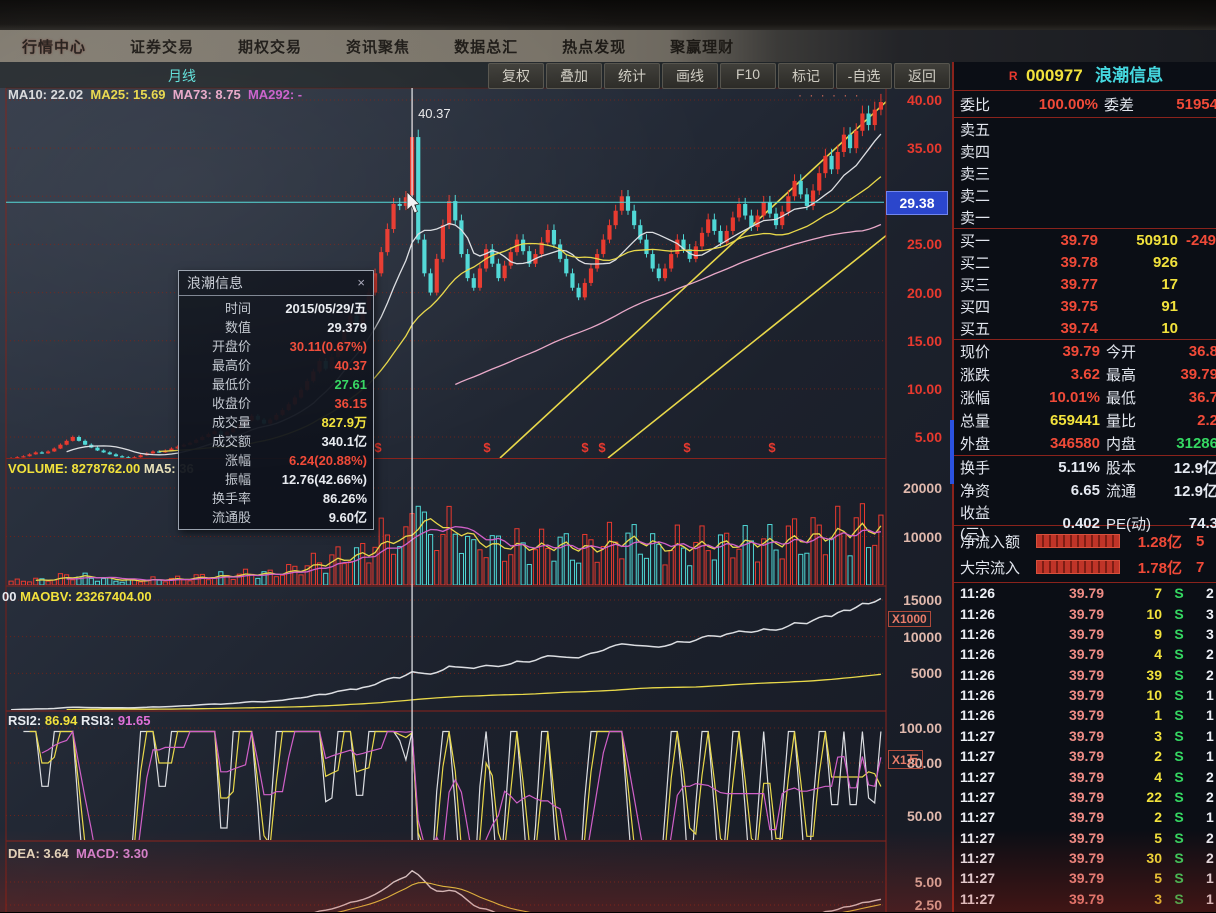 This screenshot has width=1216, height=913. I want to click on watchlist-button: -自选, so click(864, 76).